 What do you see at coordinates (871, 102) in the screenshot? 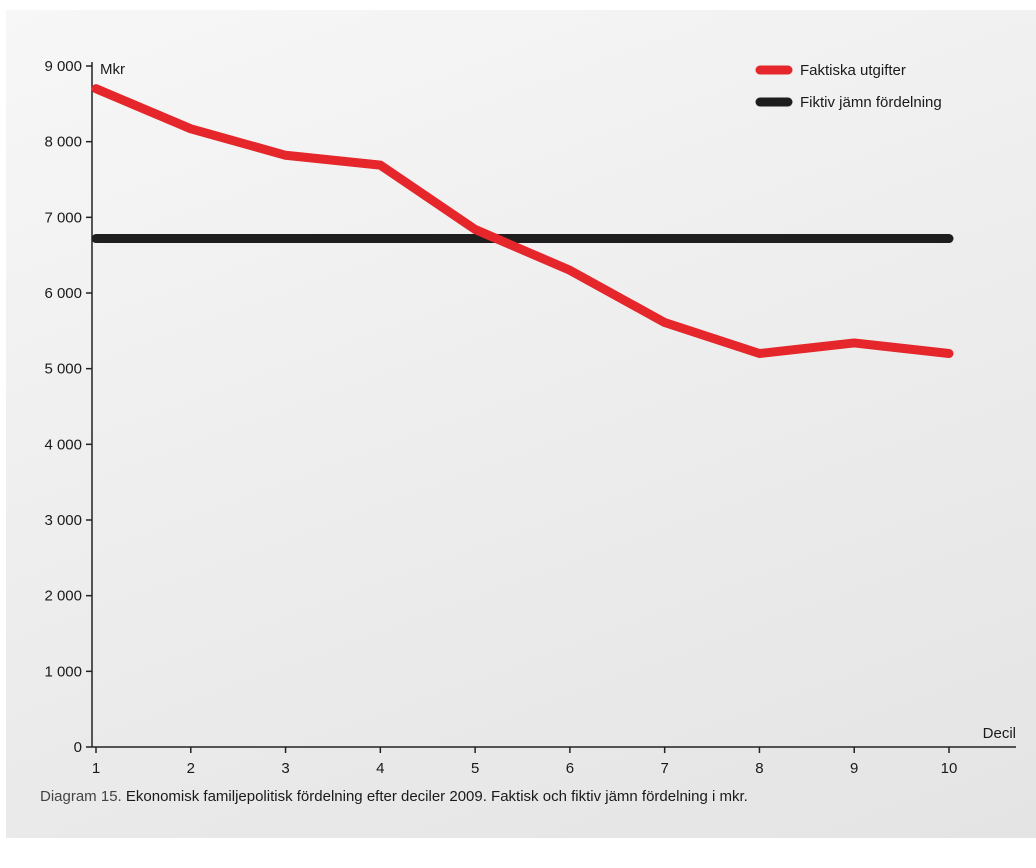
I see `legend-label-1: Fiktiv jämn fördelning` at bounding box center [871, 102].